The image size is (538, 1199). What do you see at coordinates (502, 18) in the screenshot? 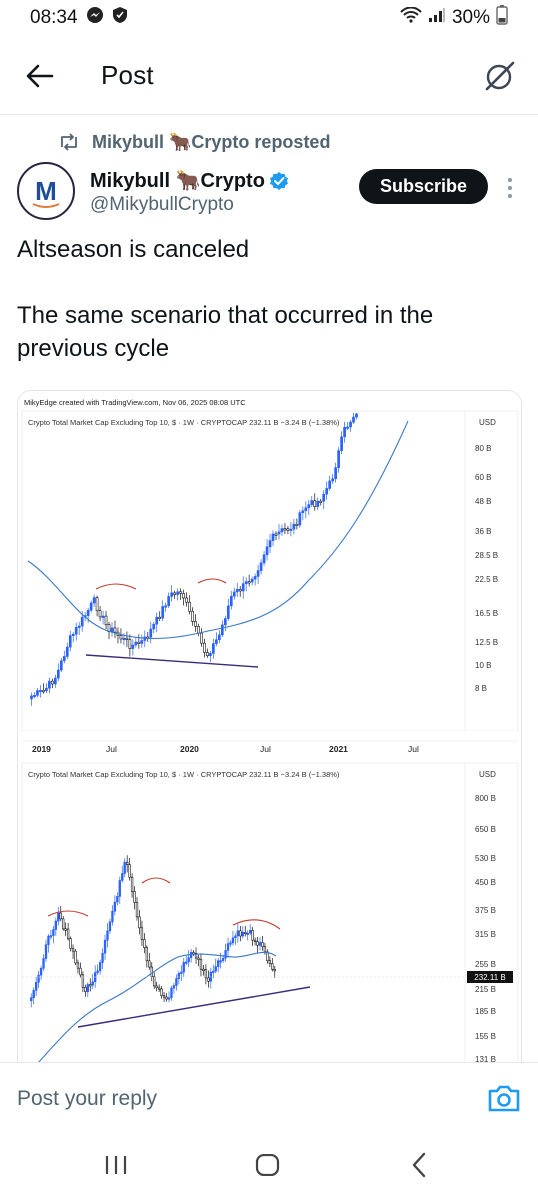
I see `battery-icon` at bounding box center [502, 18].